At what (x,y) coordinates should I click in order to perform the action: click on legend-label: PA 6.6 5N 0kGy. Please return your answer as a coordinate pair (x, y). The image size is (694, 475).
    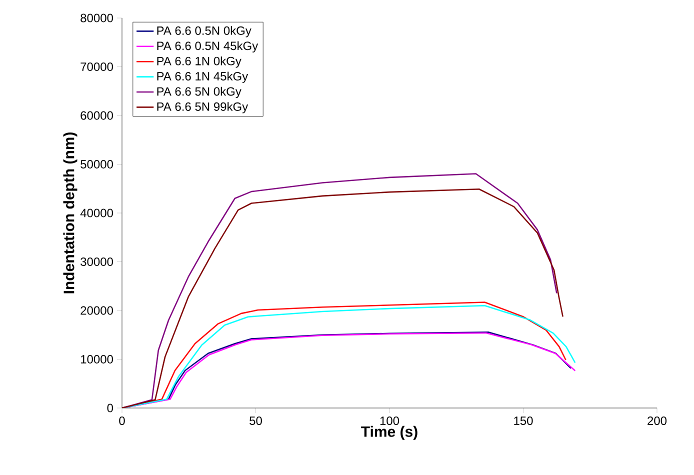
    Looking at the image, I should click on (199, 92).